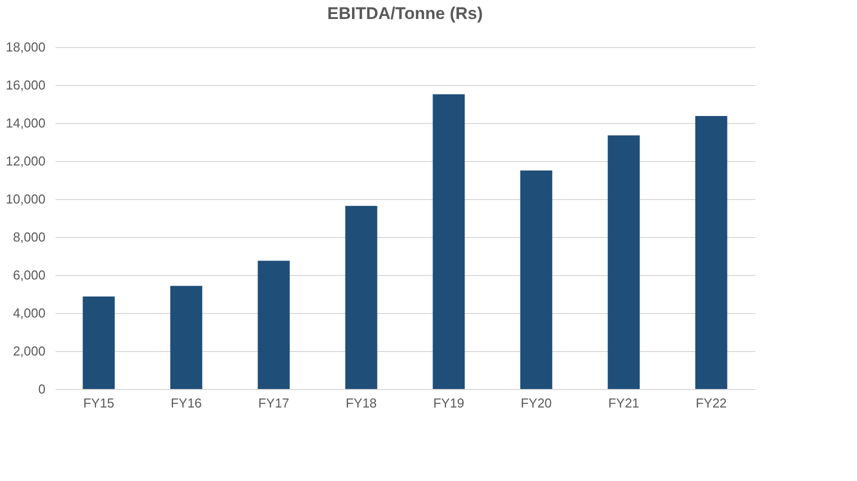 The width and height of the screenshot is (857, 481). What do you see at coordinates (711, 403) in the screenshot?
I see `x-tick-label: FY22` at bounding box center [711, 403].